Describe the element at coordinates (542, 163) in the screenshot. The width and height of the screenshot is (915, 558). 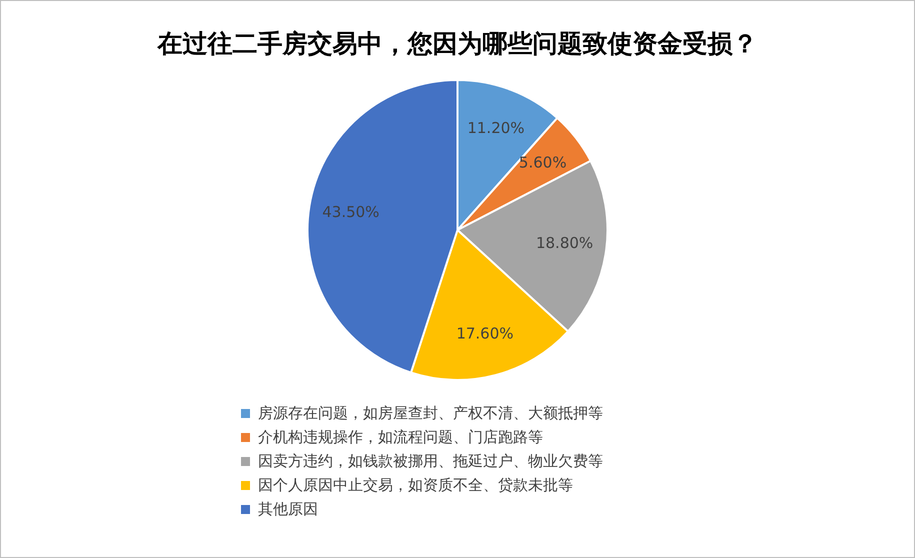
I see `data-label: 5.60%` at that location.